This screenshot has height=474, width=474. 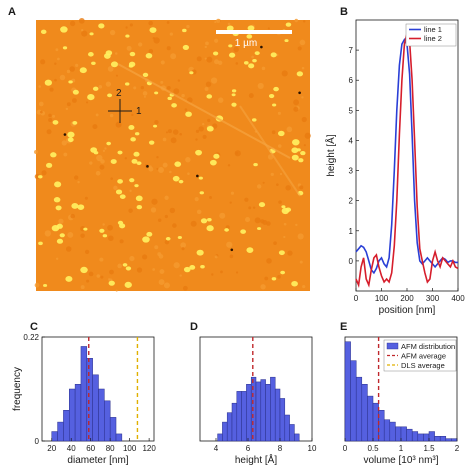 I want to click on panel-d-xtick-label: 6, so click(x=248, y=448).